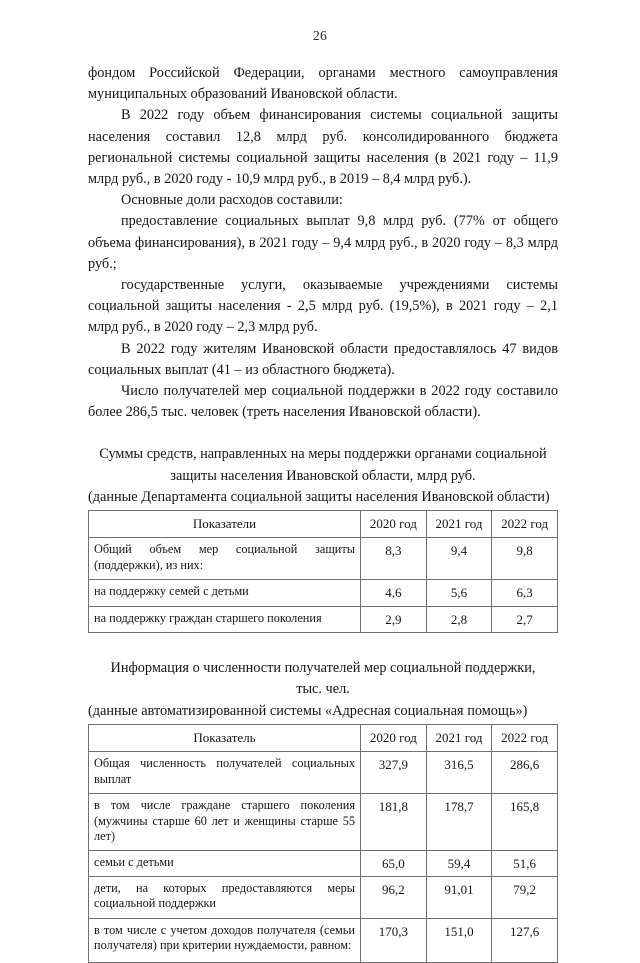  I want to click on table2-row0-value-2022: 286,6, so click(524, 773).